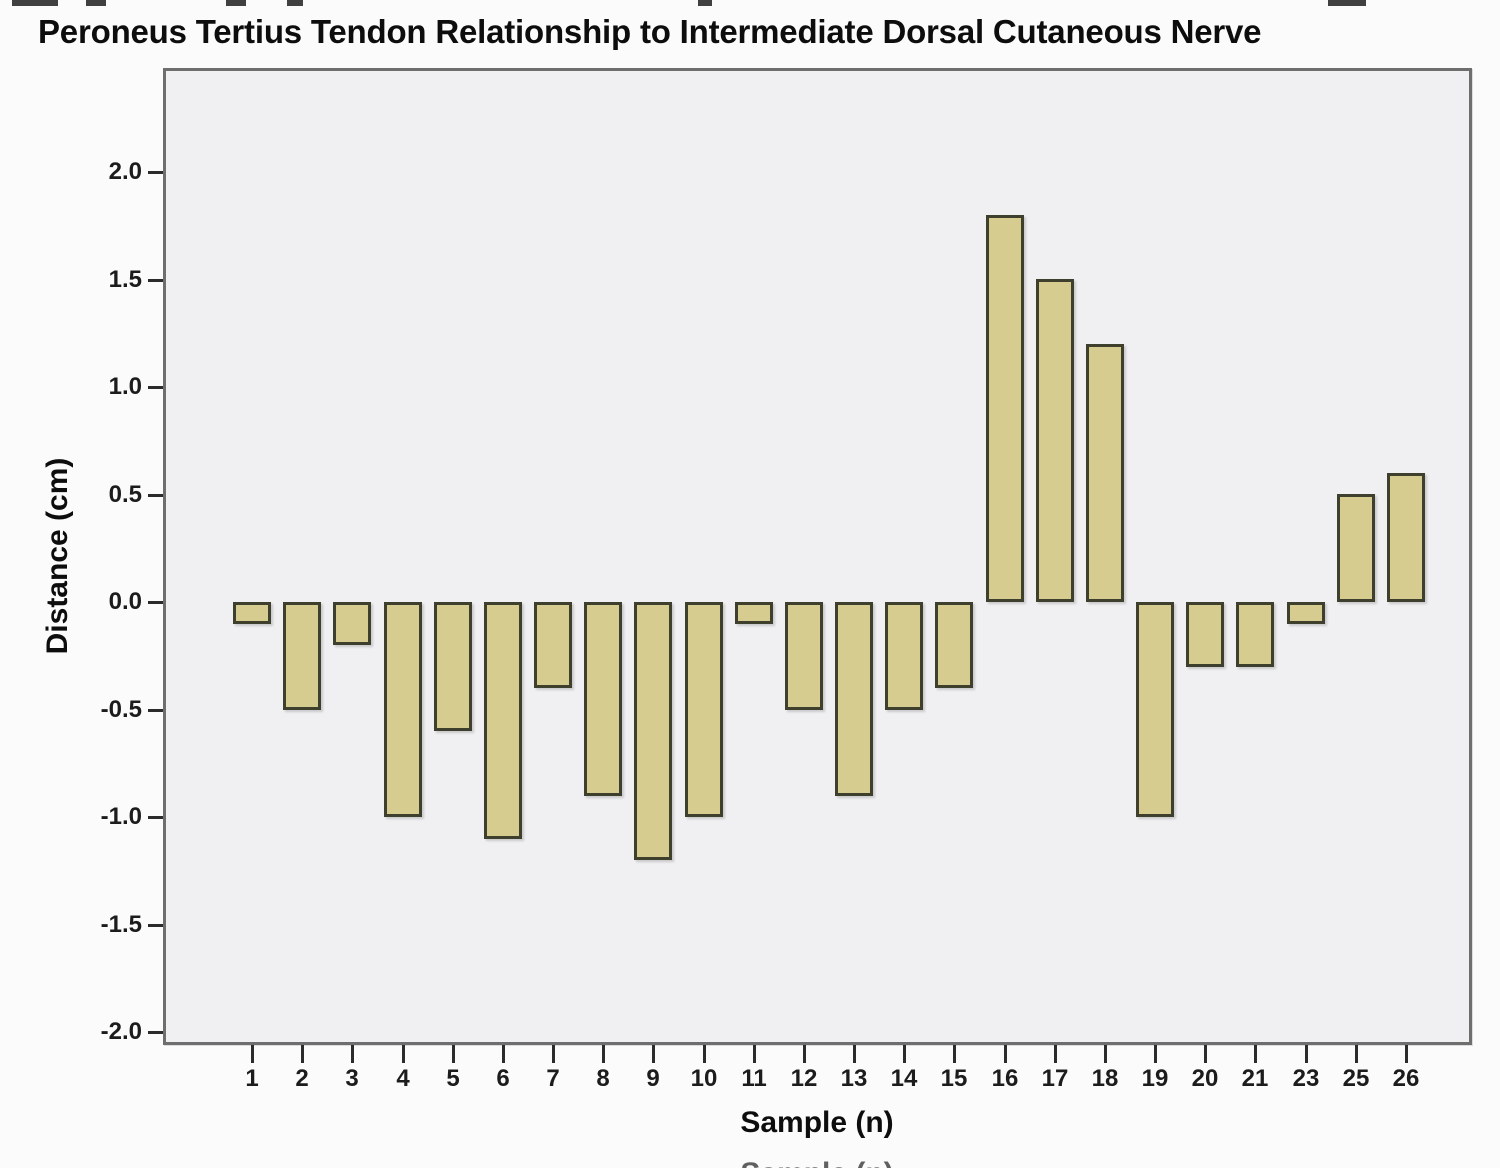  What do you see at coordinates (121, 709) in the screenshot?
I see `y-tick-label: -0.5` at bounding box center [121, 709].